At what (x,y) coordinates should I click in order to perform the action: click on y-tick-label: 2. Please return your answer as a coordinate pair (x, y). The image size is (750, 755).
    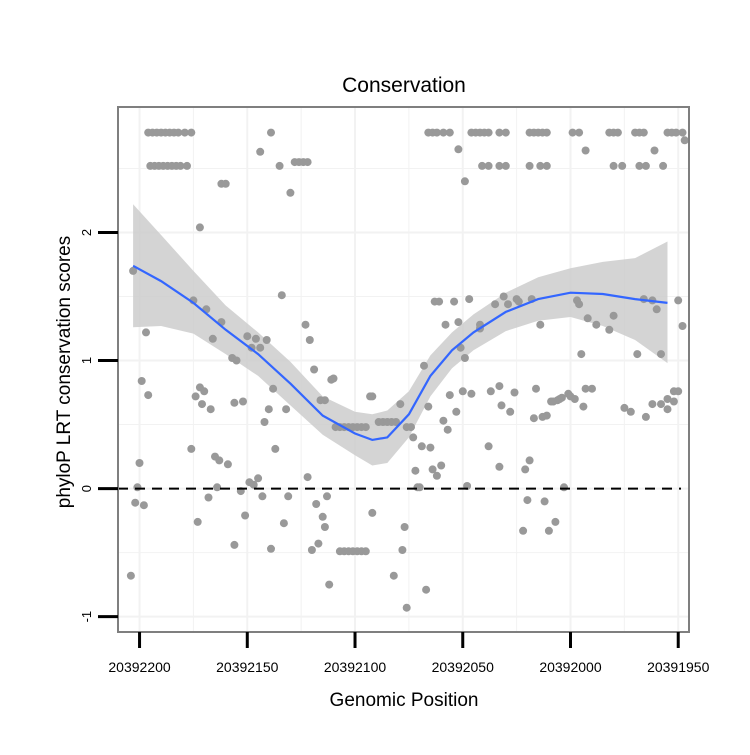
    Looking at the image, I should click on (86, 232).